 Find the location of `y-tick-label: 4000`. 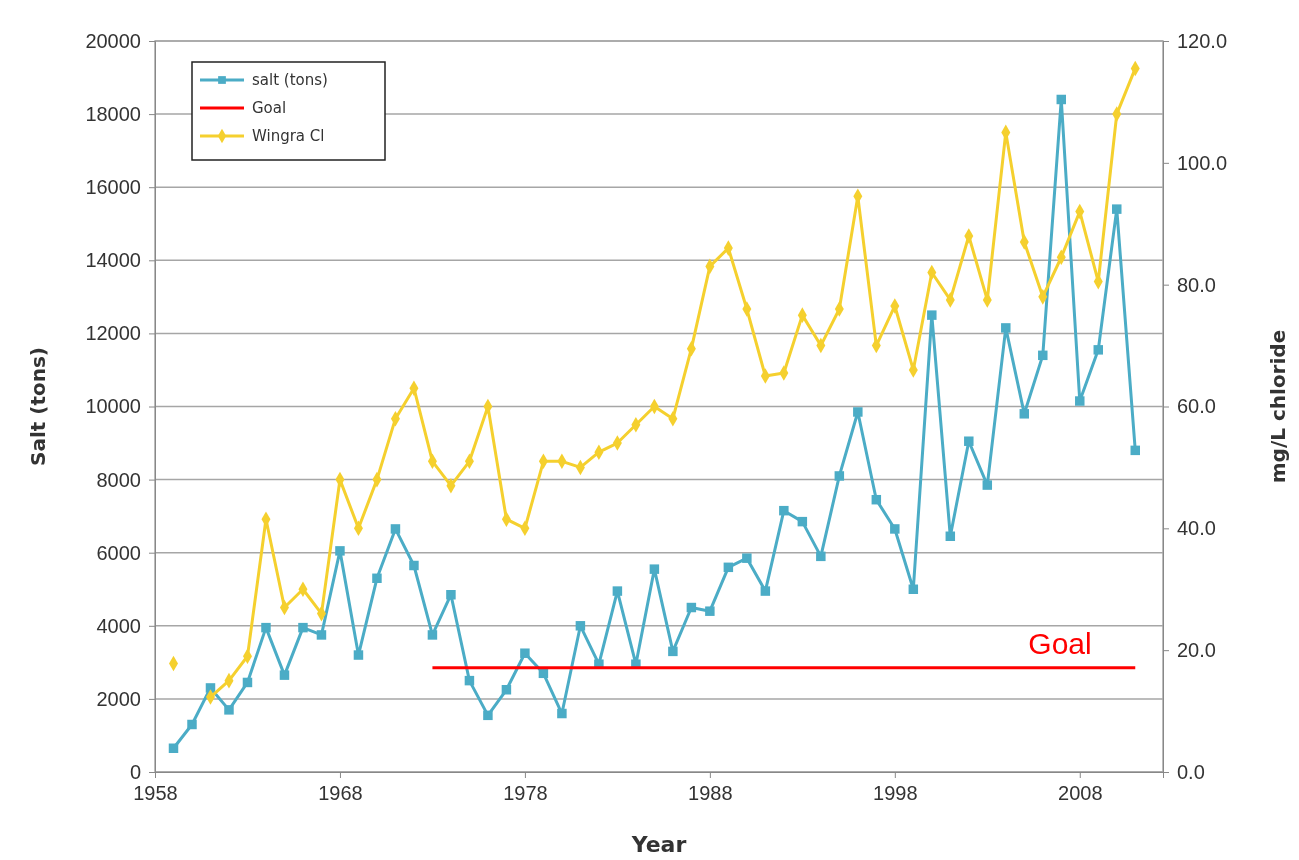

y-tick-label: 4000 is located at coordinates (118, 625).